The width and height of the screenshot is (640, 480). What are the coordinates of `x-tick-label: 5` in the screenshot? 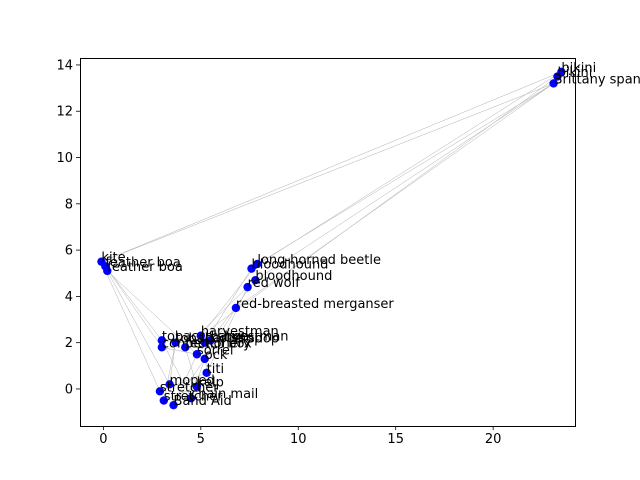 It's located at (201, 439).